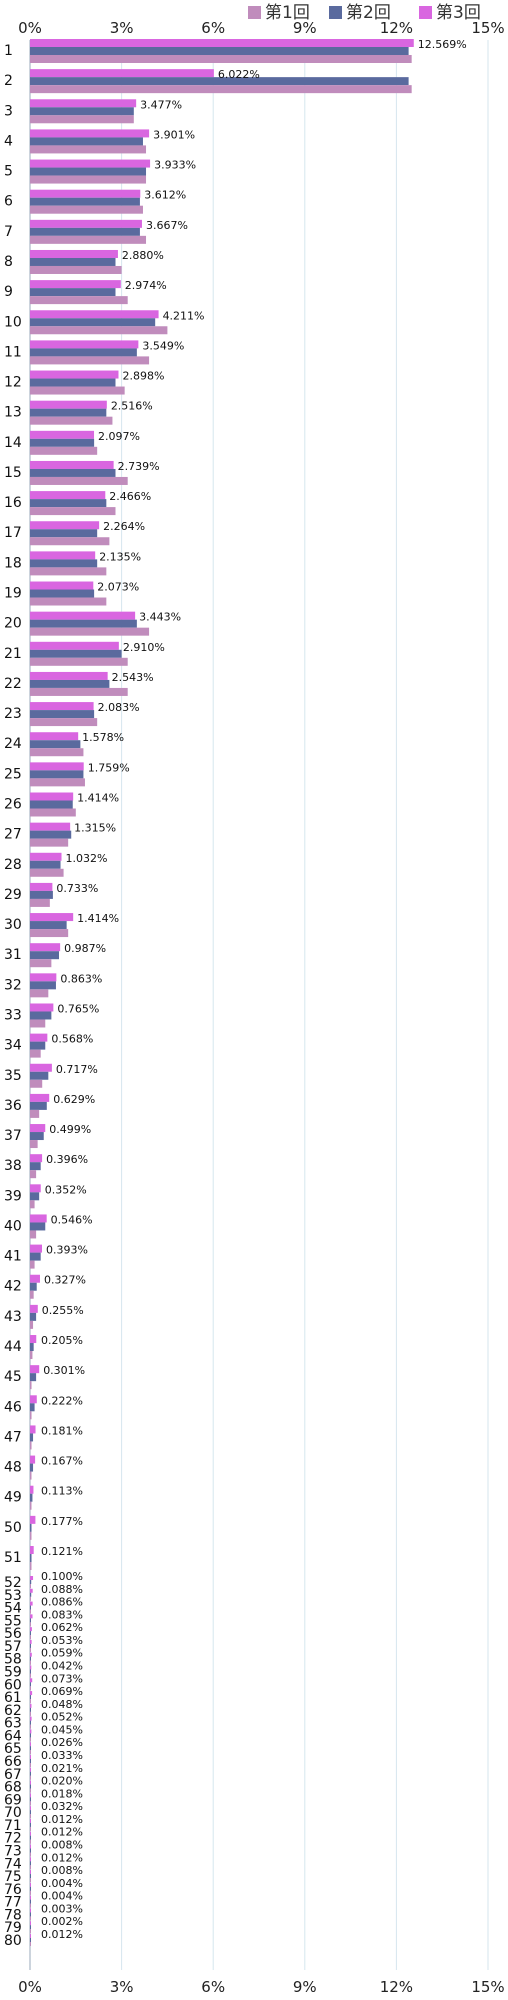 The height and width of the screenshot is (2000, 508). I want to click on category-label: 23, so click(13, 714).